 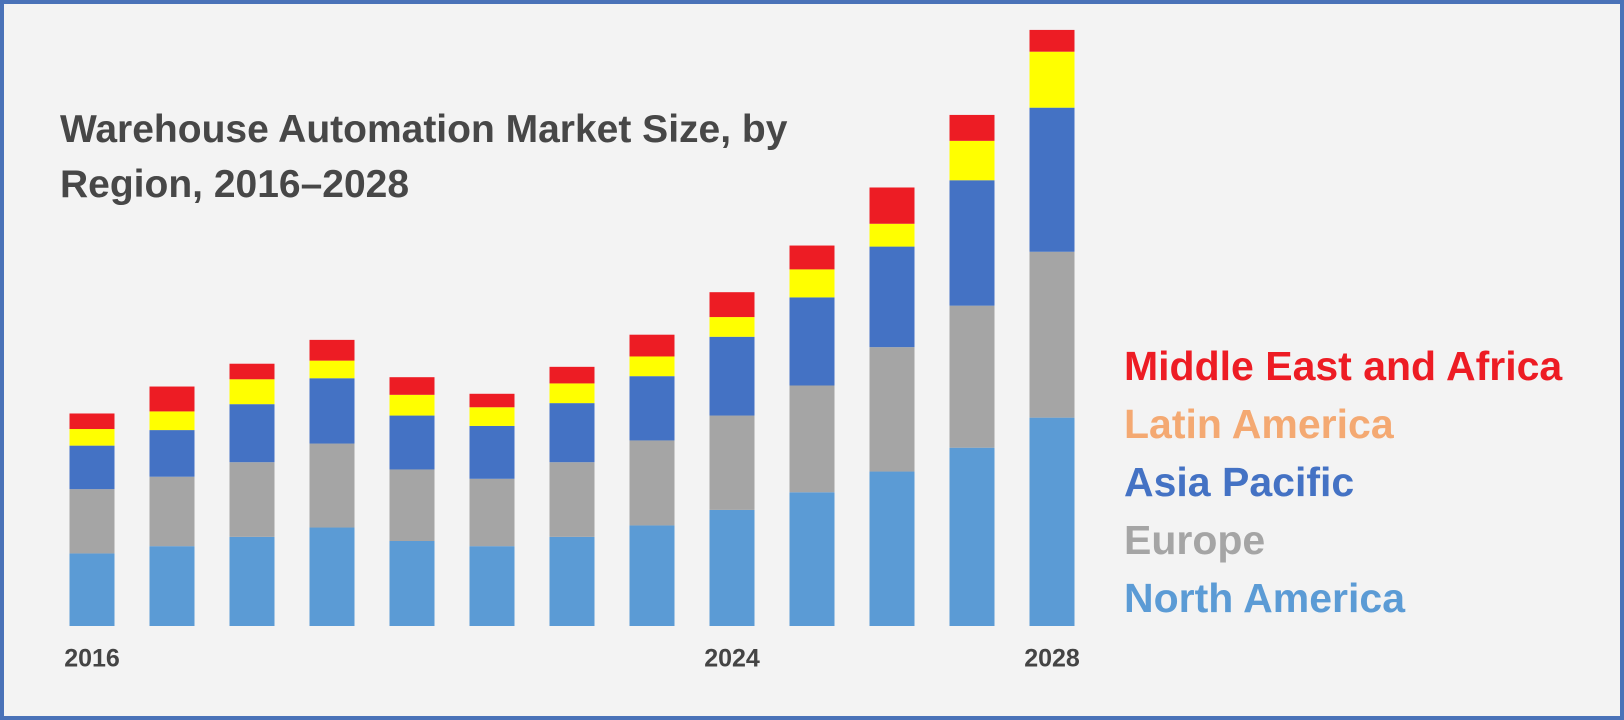 What do you see at coordinates (1052, 659) in the screenshot?
I see `x-tick-label: 2028` at bounding box center [1052, 659].